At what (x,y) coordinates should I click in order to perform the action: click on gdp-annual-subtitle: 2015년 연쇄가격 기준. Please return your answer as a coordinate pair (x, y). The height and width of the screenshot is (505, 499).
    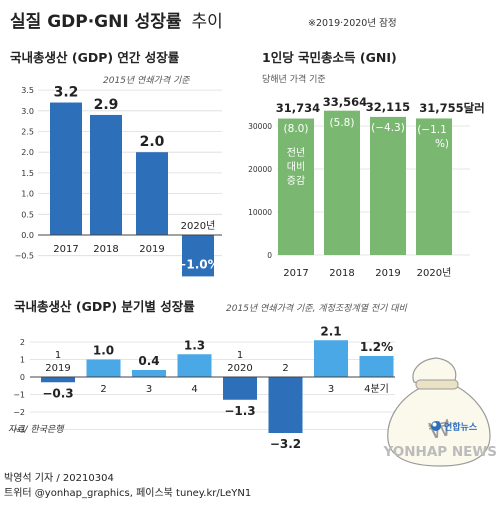
    Looking at the image, I should click on (146, 80).